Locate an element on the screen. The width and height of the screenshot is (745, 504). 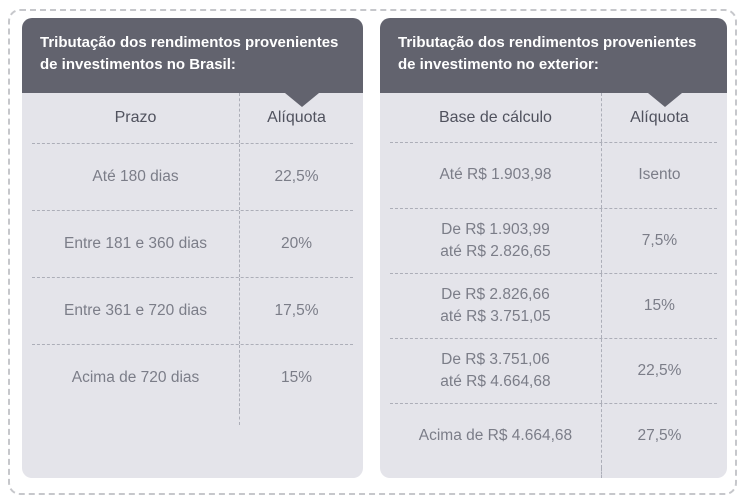
table-row: De R$ 1.903,99 até R$ 2.826,65 7,5% is located at coordinates (553, 240).